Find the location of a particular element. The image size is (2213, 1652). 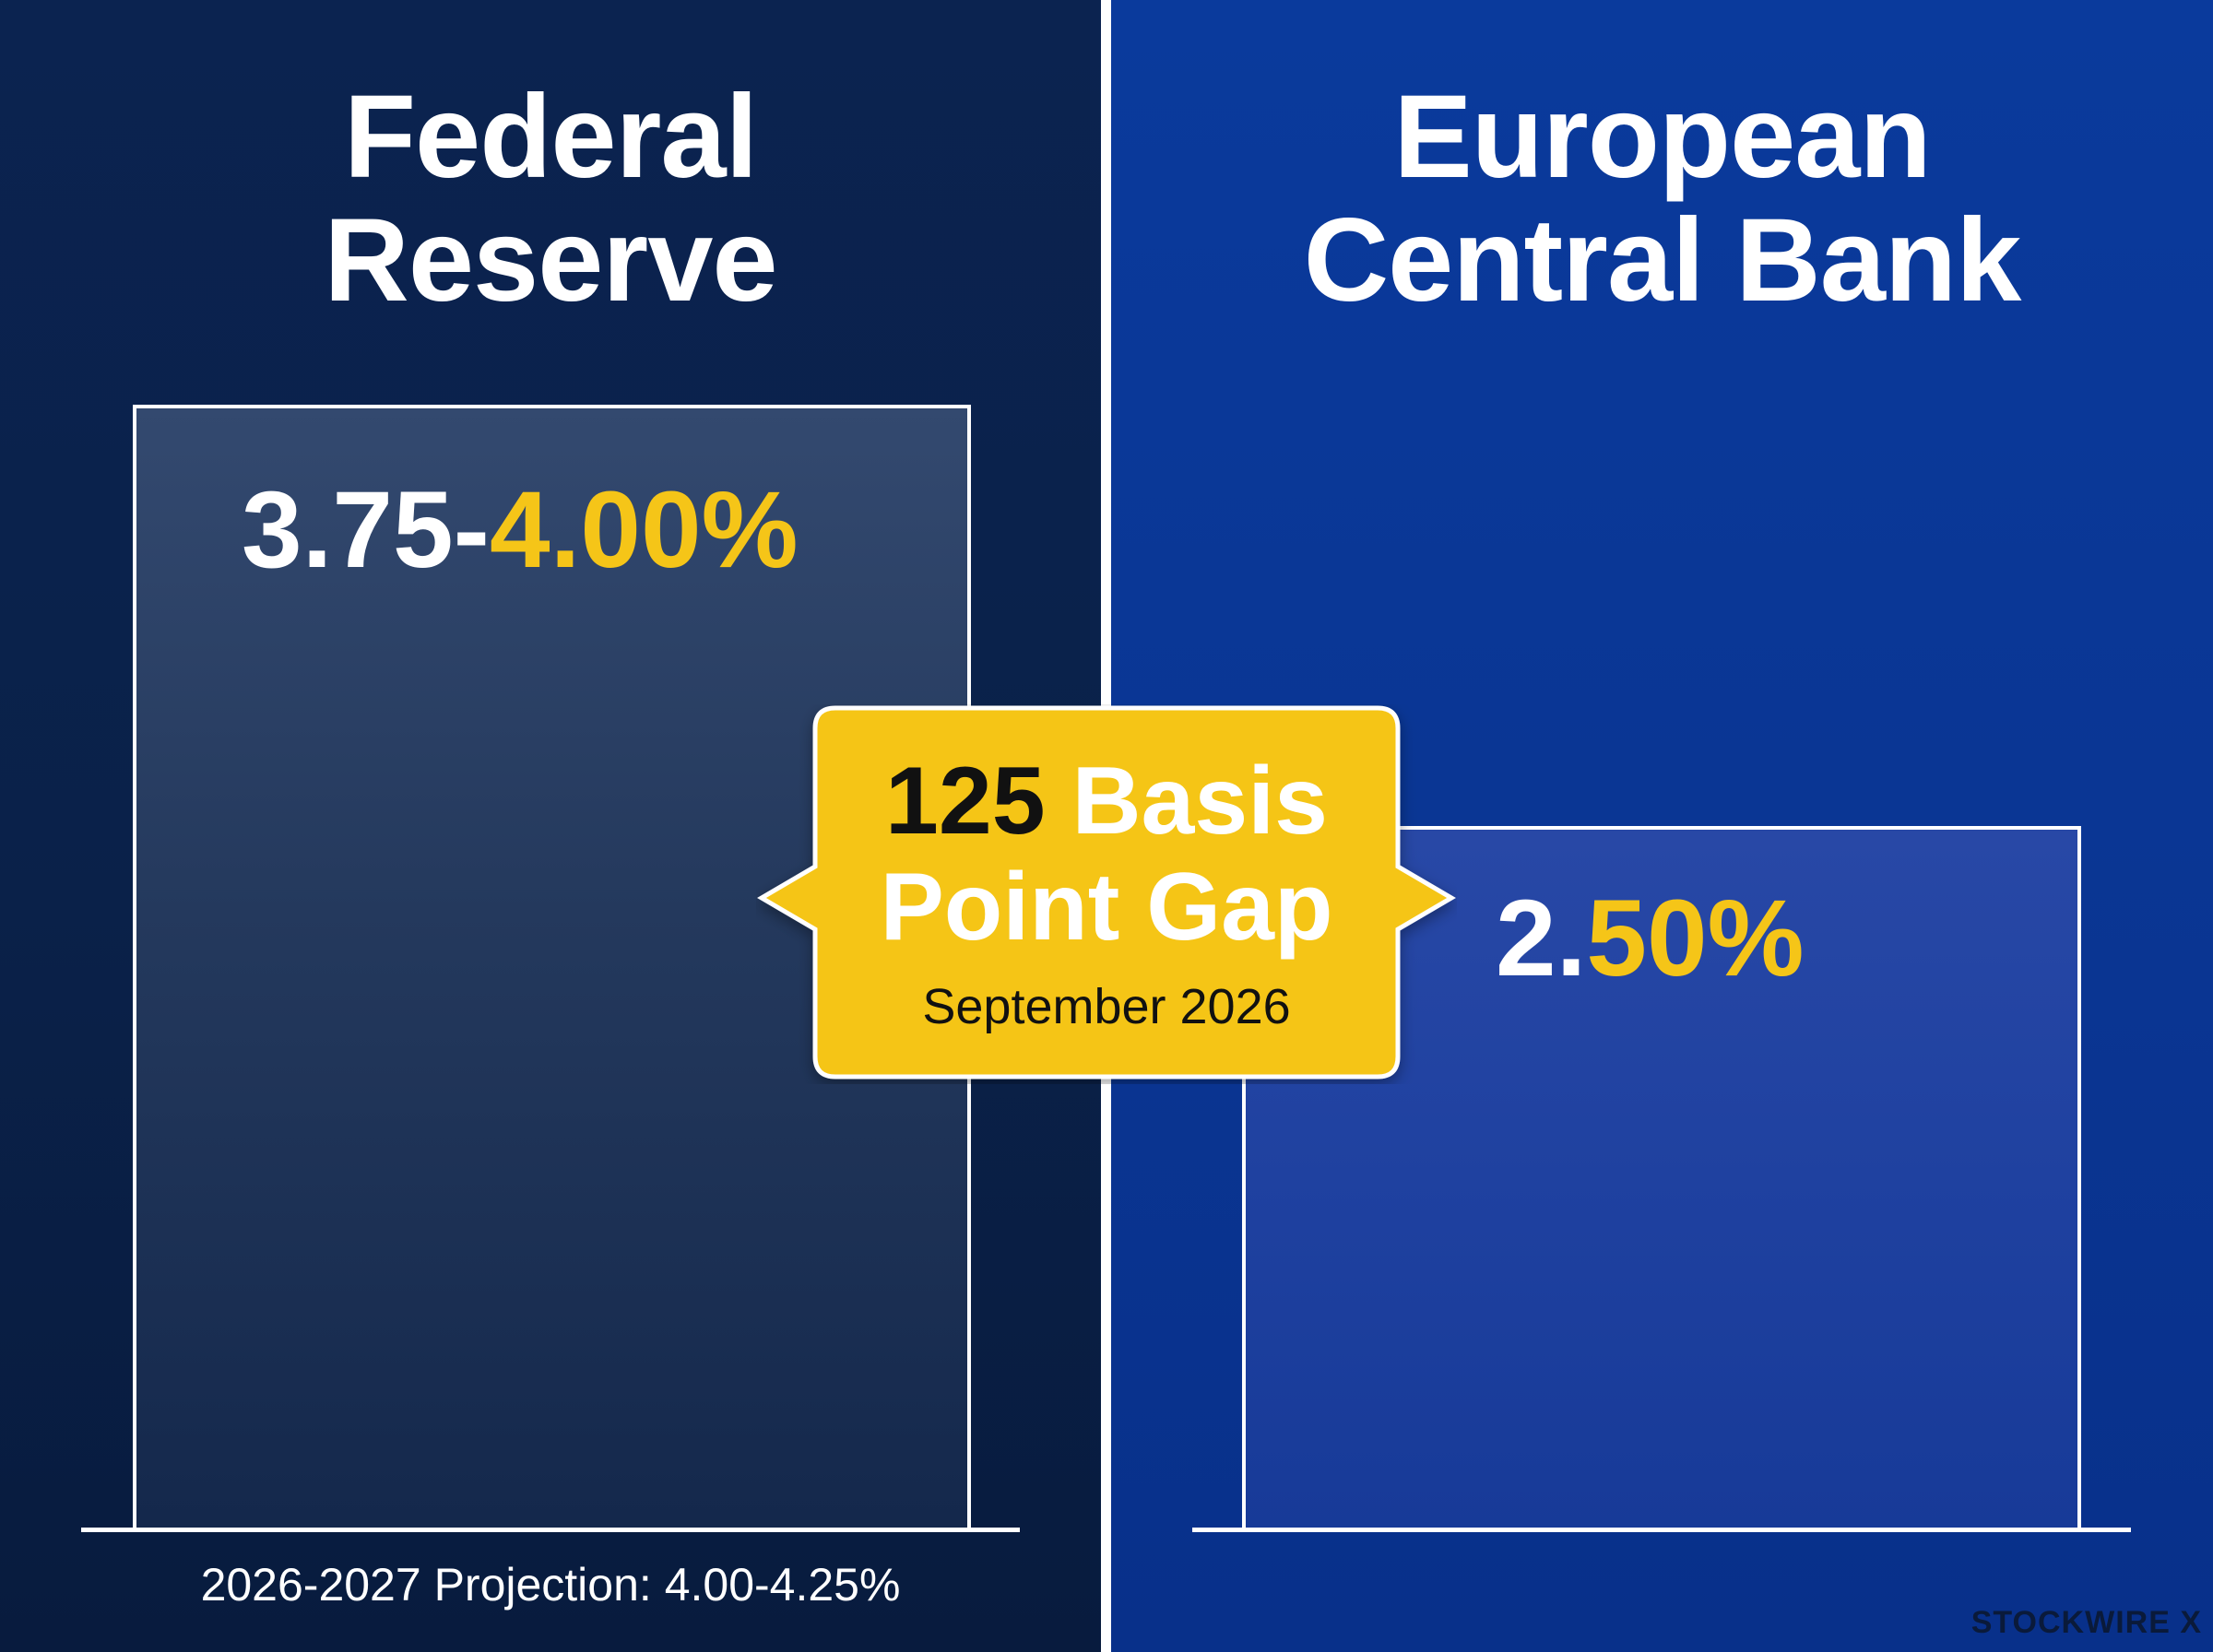

callout-date: September 2026 is located at coordinates (1106, 1006).